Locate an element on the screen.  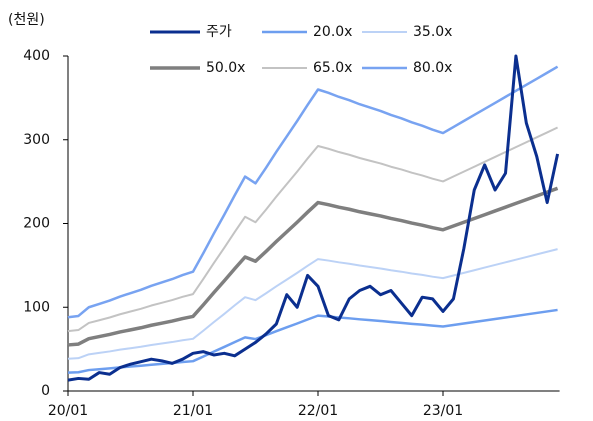
y-tick-label: 300 is located at coordinates (36, 140).